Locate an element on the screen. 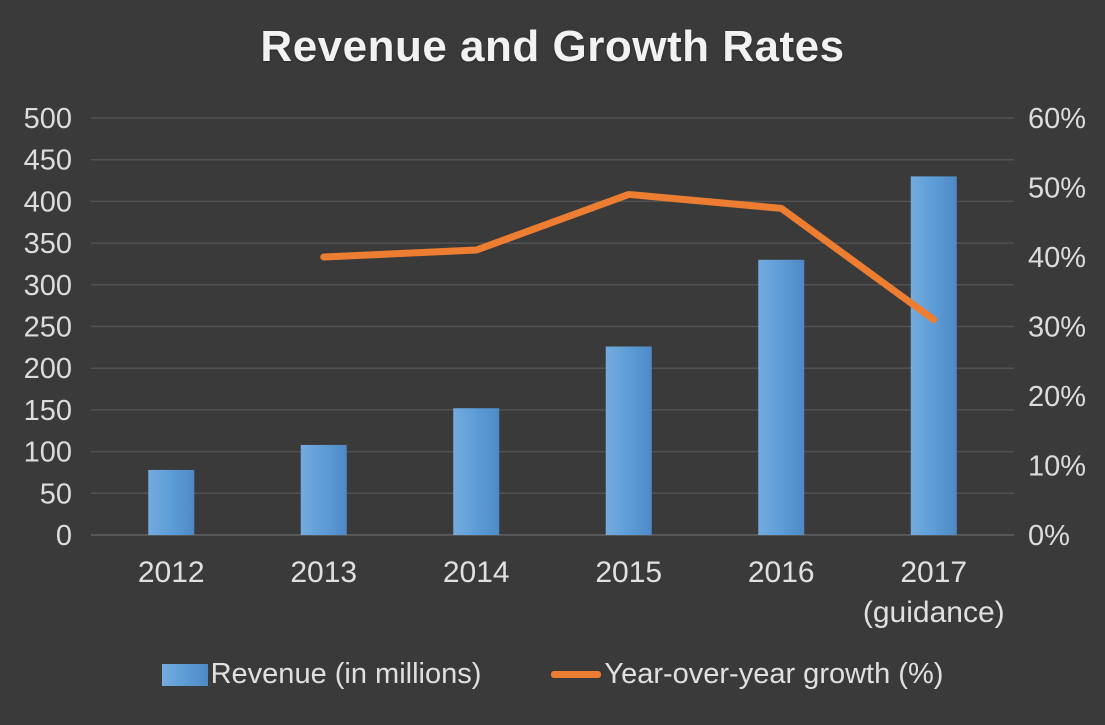 Image resolution: width=1105 pixels, height=725 pixels. bar-2015 is located at coordinates (628, 440).